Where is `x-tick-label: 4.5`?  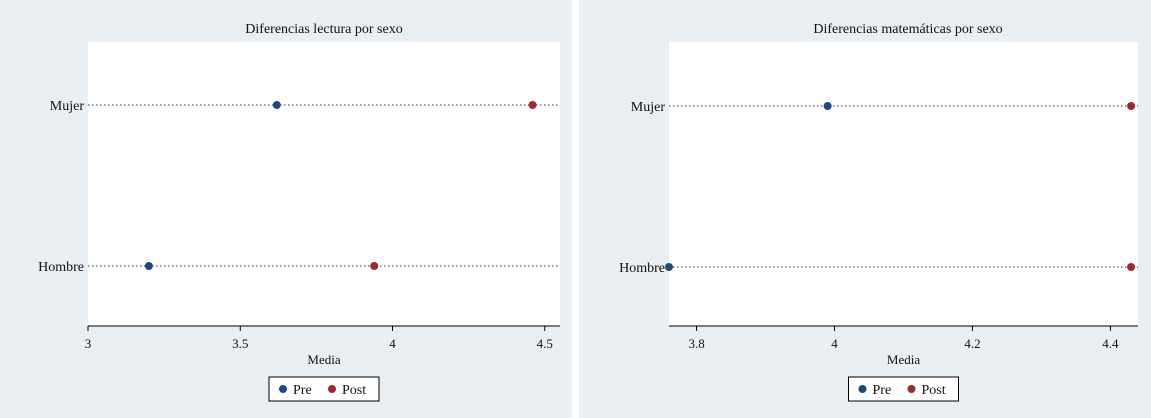
x-tick-label: 4.5 is located at coordinates (545, 343).